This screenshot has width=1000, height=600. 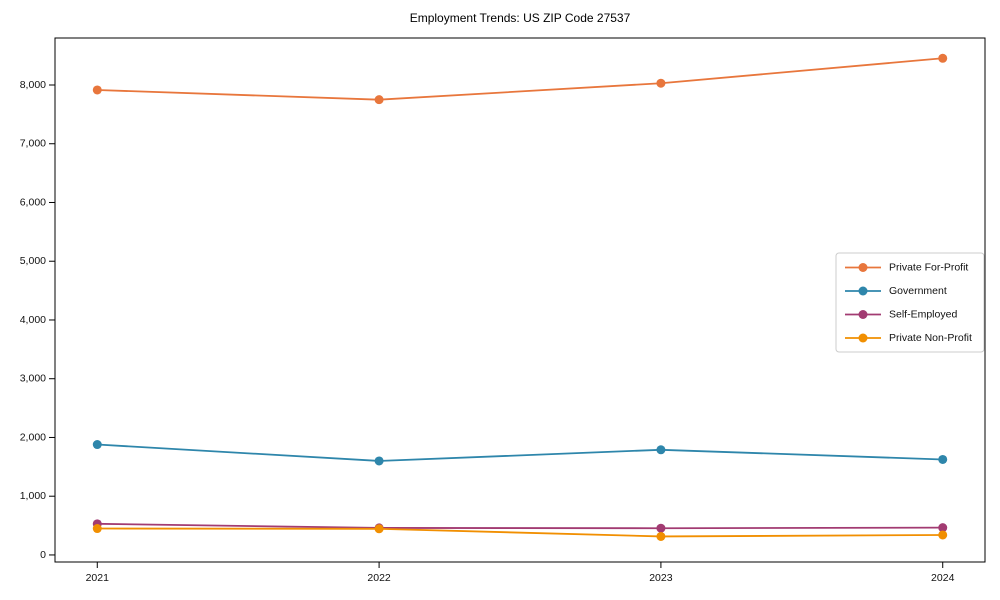 What do you see at coordinates (98, 578) in the screenshot?
I see `x-tick-label: 2021` at bounding box center [98, 578].